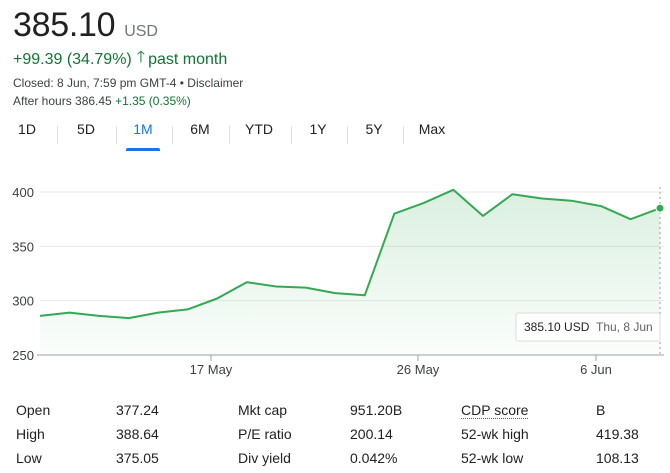 The image size is (670, 473). I want to click on x-tick-label: 17 May, so click(211, 369).